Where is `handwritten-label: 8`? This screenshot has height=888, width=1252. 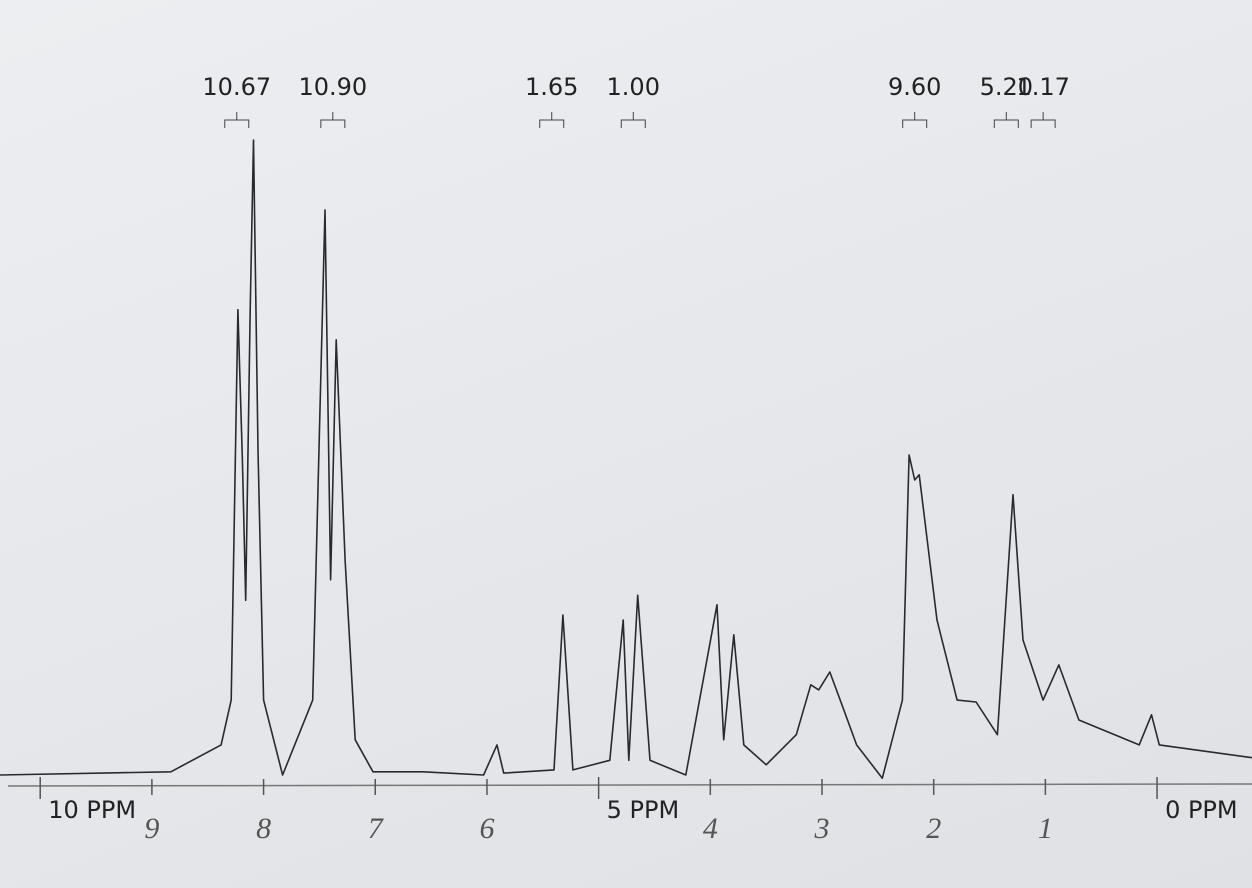 handwritten-label: 8 is located at coordinates (263, 828).